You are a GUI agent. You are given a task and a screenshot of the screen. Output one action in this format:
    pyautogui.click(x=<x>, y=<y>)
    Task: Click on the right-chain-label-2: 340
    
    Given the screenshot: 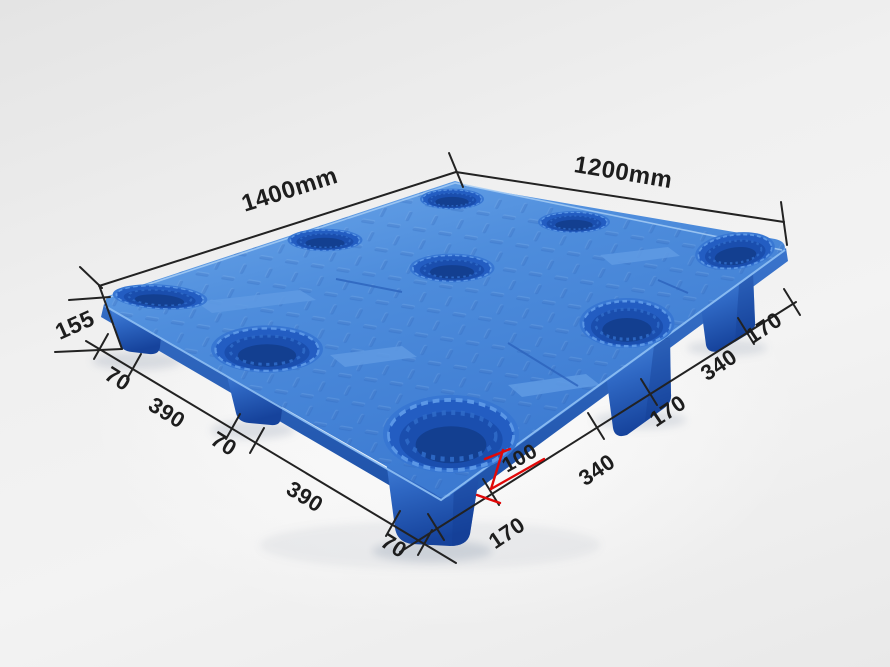 What is the action you would take?
    pyautogui.click(x=597, y=470)
    